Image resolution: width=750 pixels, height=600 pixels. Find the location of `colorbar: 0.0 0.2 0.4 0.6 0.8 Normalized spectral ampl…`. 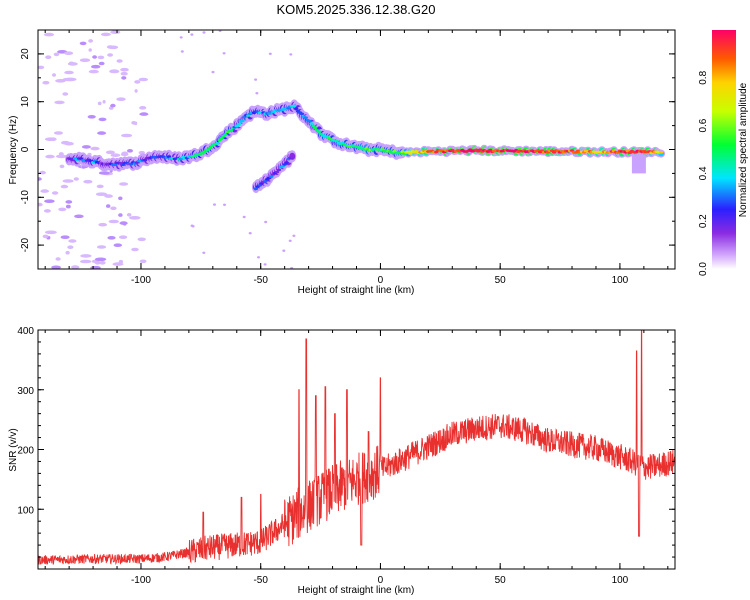

colorbar: 0.0 0.2 0.4 0.6 0.8 Normalized spectral ampl… is located at coordinates (723, 153).